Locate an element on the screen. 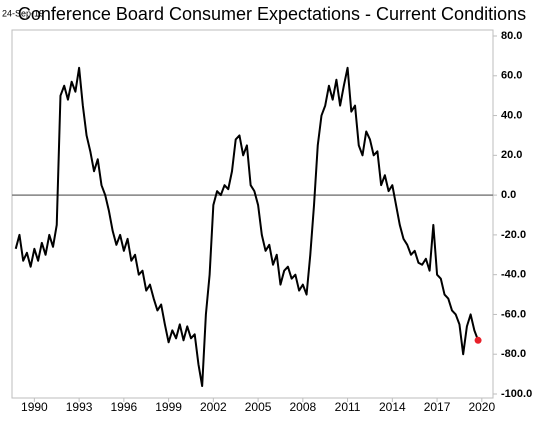 This screenshot has width=541, height=429. y-tick-label: 0.0 is located at coordinates (508, 195).